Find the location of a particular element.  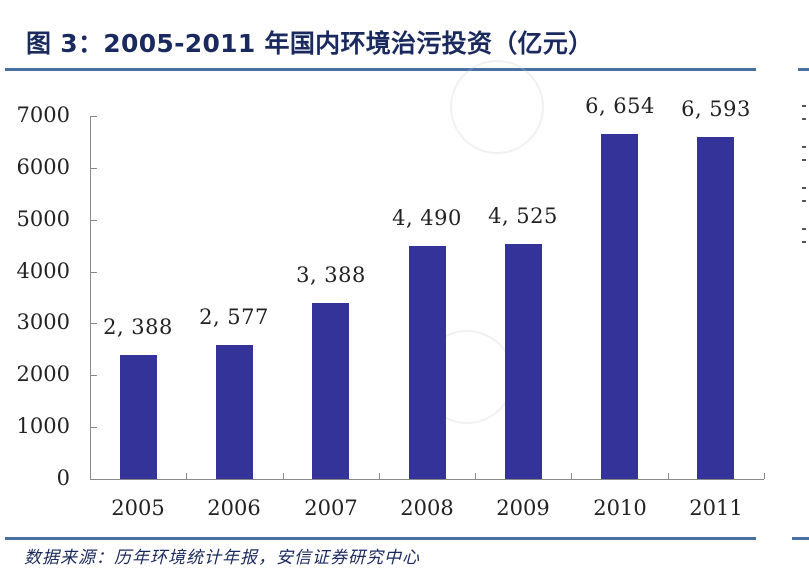

bar-2008 is located at coordinates (427, 362).